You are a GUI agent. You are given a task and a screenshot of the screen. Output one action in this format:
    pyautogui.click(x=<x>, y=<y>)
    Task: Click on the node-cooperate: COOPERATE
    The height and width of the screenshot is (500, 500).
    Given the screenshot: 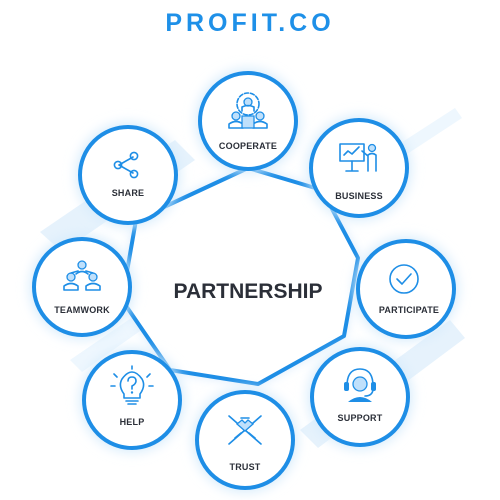 What is the action you would take?
    pyautogui.click(x=248, y=121)
    